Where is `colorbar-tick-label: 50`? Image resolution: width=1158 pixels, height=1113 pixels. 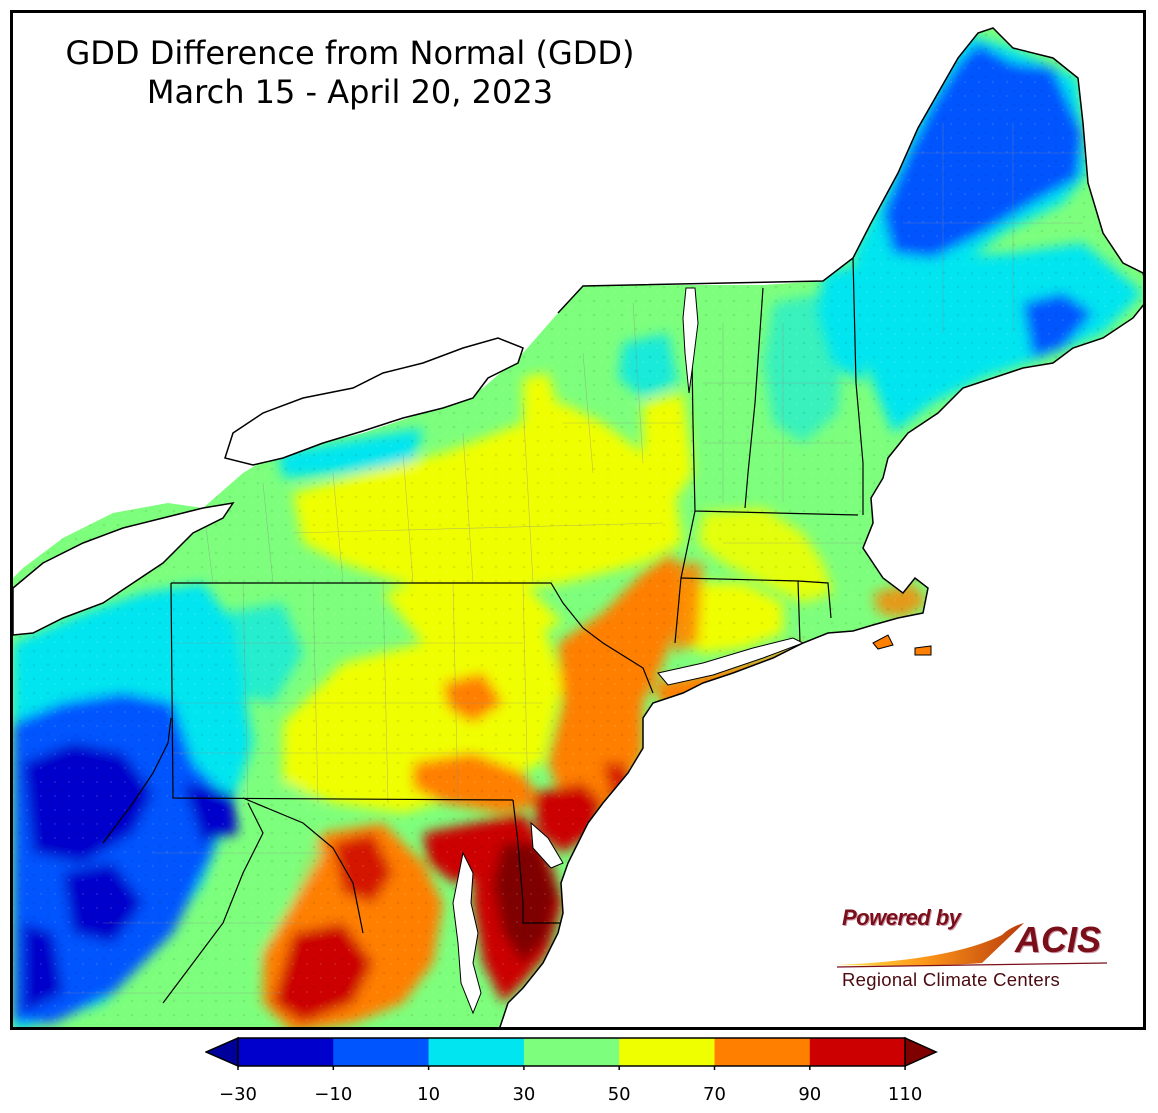
colorbar-tick-label: 50 is located at coordinates (619, 1094).